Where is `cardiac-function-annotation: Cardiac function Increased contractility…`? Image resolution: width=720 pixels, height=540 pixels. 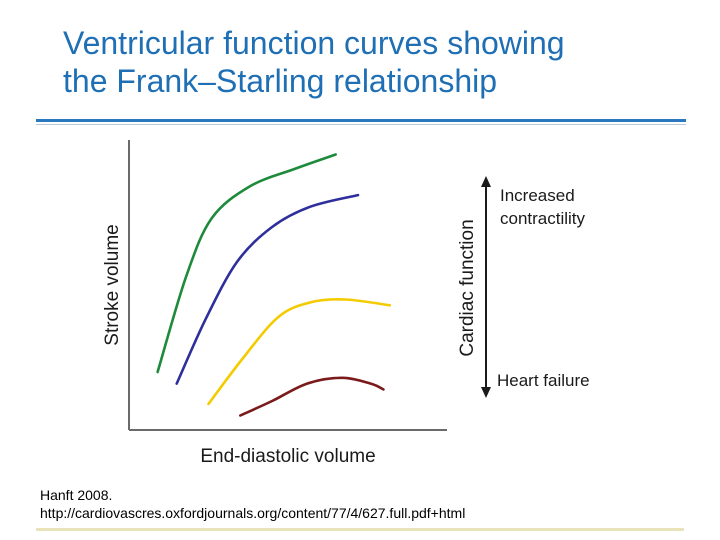
cardiac-function-annotation: Cardiac function Increased contractility… is located at coordinates (523, 287).